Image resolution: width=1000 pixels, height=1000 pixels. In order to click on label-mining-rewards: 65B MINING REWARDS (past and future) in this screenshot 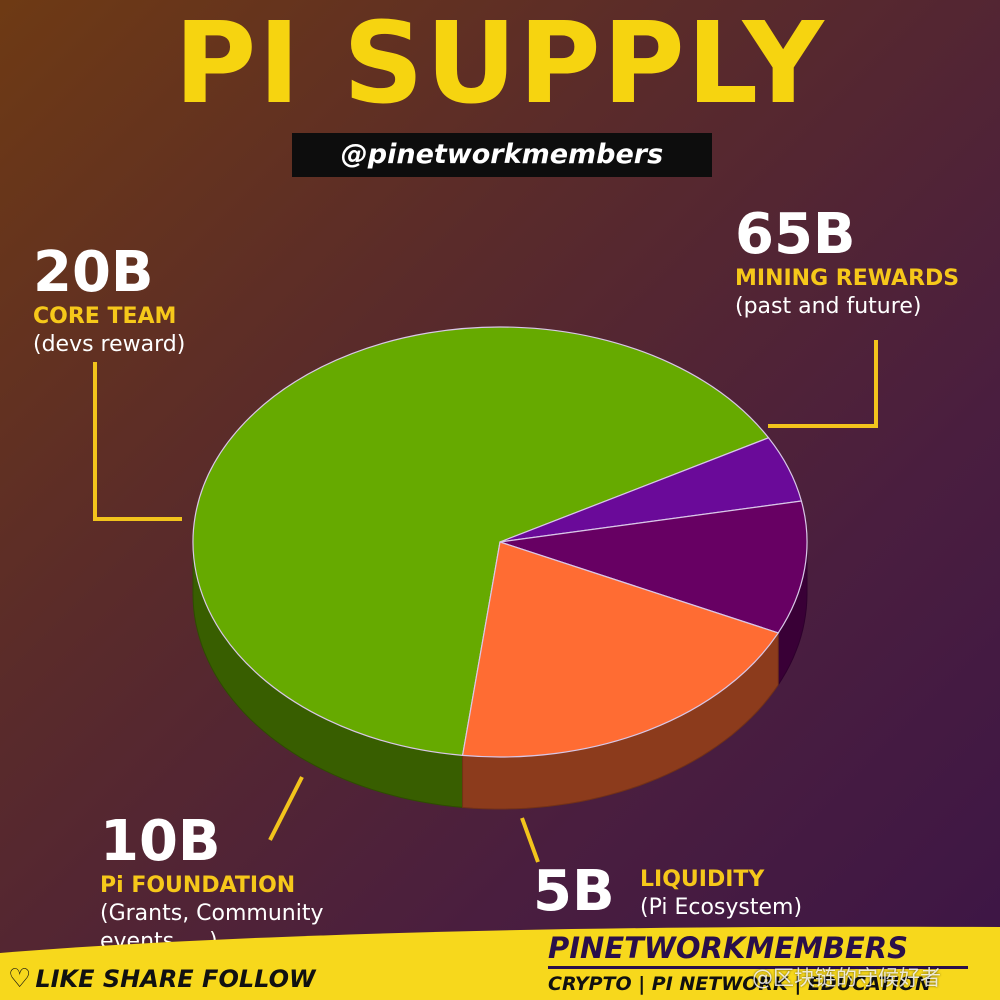, I will do `click(847, 263)`.